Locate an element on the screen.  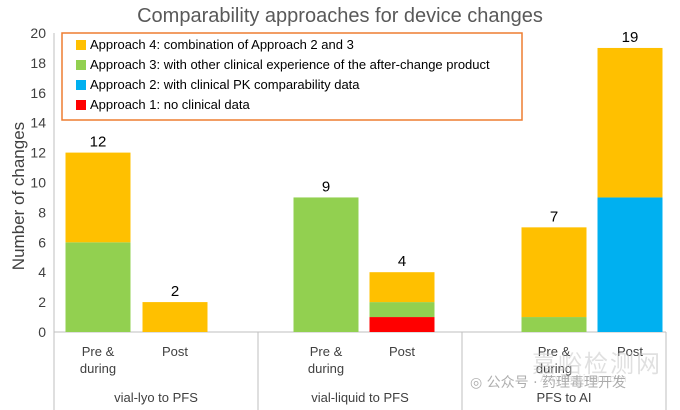
watermark-site-url: AnyTesting.com is located at coordinates (583, 378).